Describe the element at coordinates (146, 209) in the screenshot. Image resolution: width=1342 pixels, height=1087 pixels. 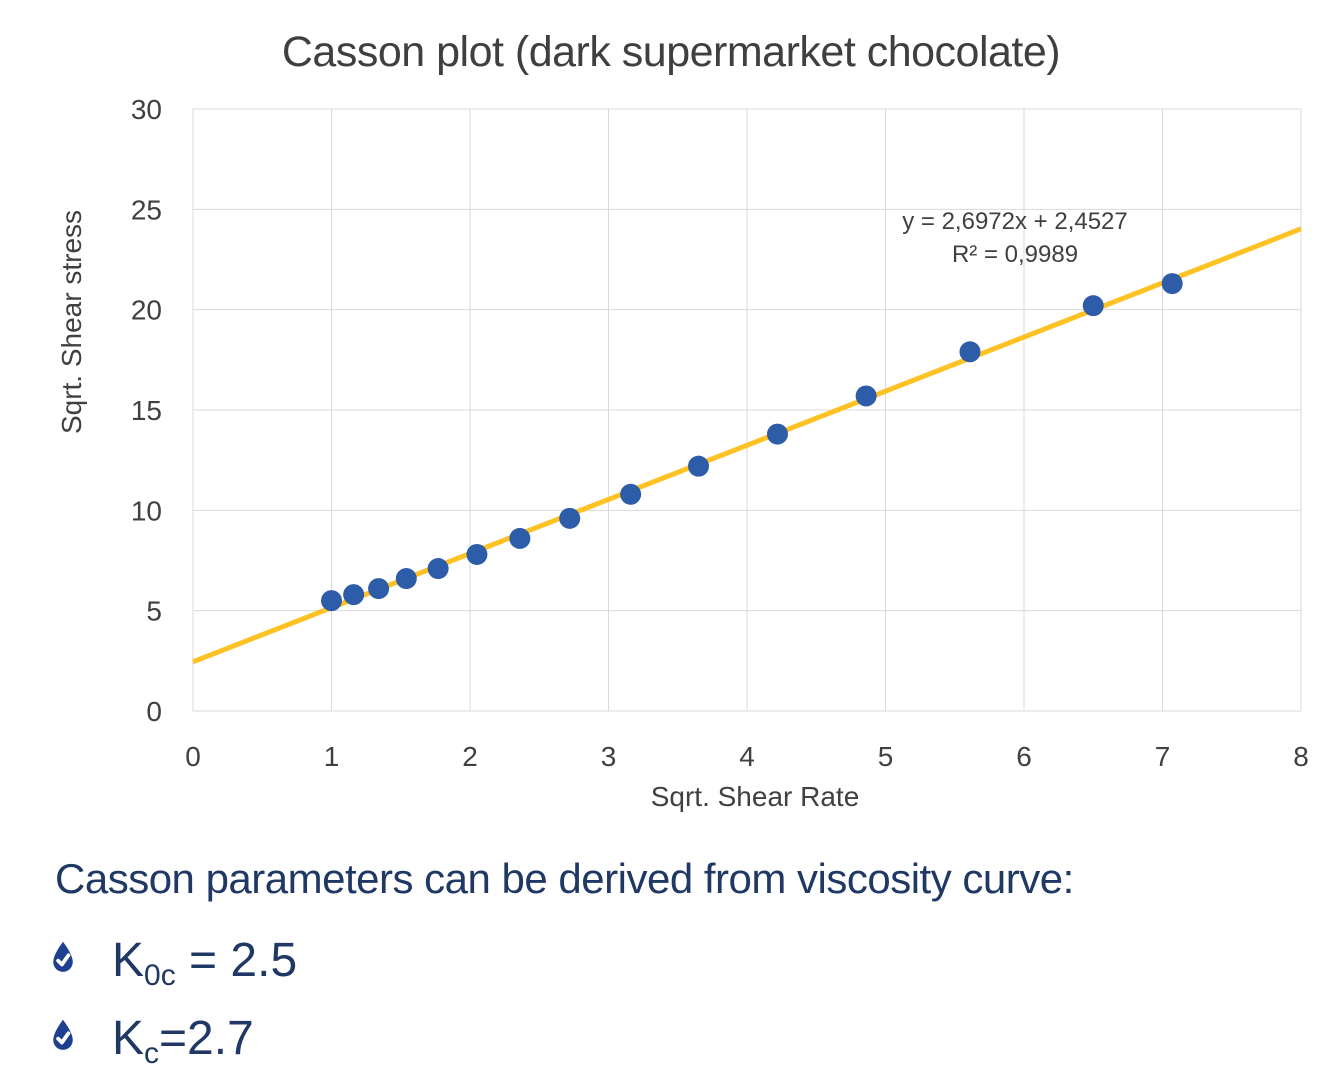
I see `y-tick-label: 25` at that location.